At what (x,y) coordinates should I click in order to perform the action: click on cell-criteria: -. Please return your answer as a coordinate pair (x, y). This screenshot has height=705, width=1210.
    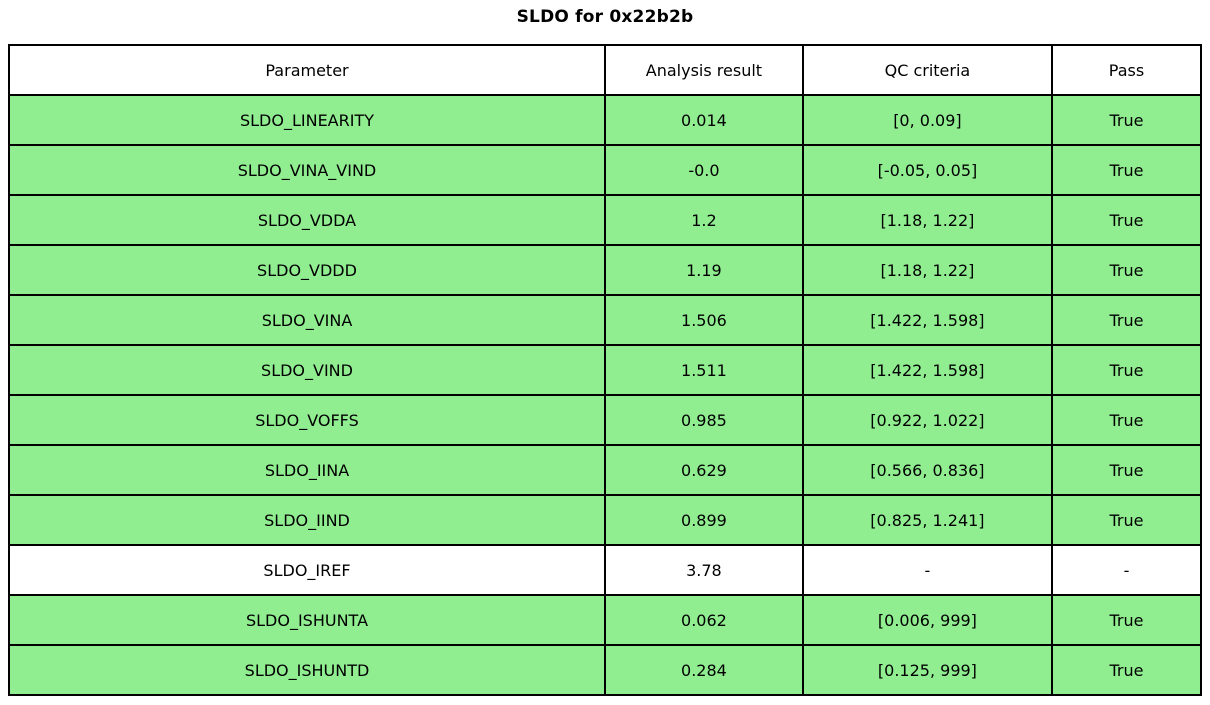
    Looking at the image, I should click on (927, 570).